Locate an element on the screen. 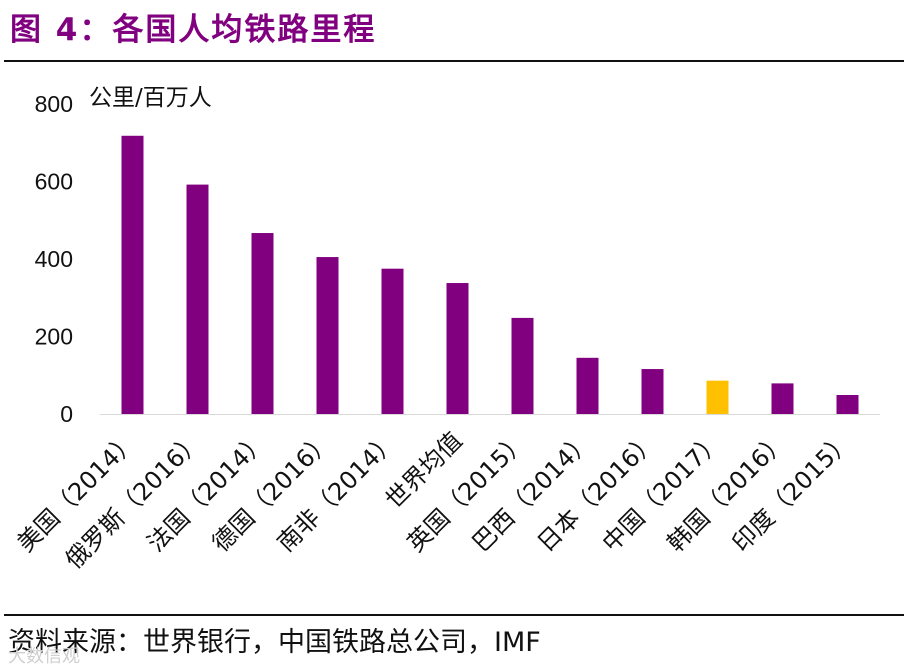  y-tick-label: 200 is located at coordinates (54, 337).